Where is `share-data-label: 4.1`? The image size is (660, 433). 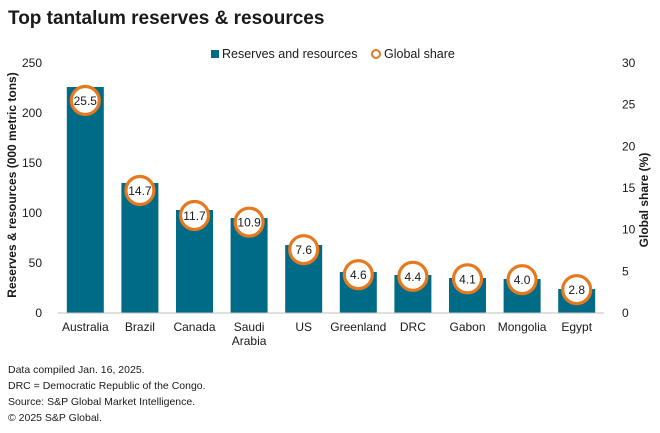
share-data-label: 4.1 is located at coordinates (467, 279).